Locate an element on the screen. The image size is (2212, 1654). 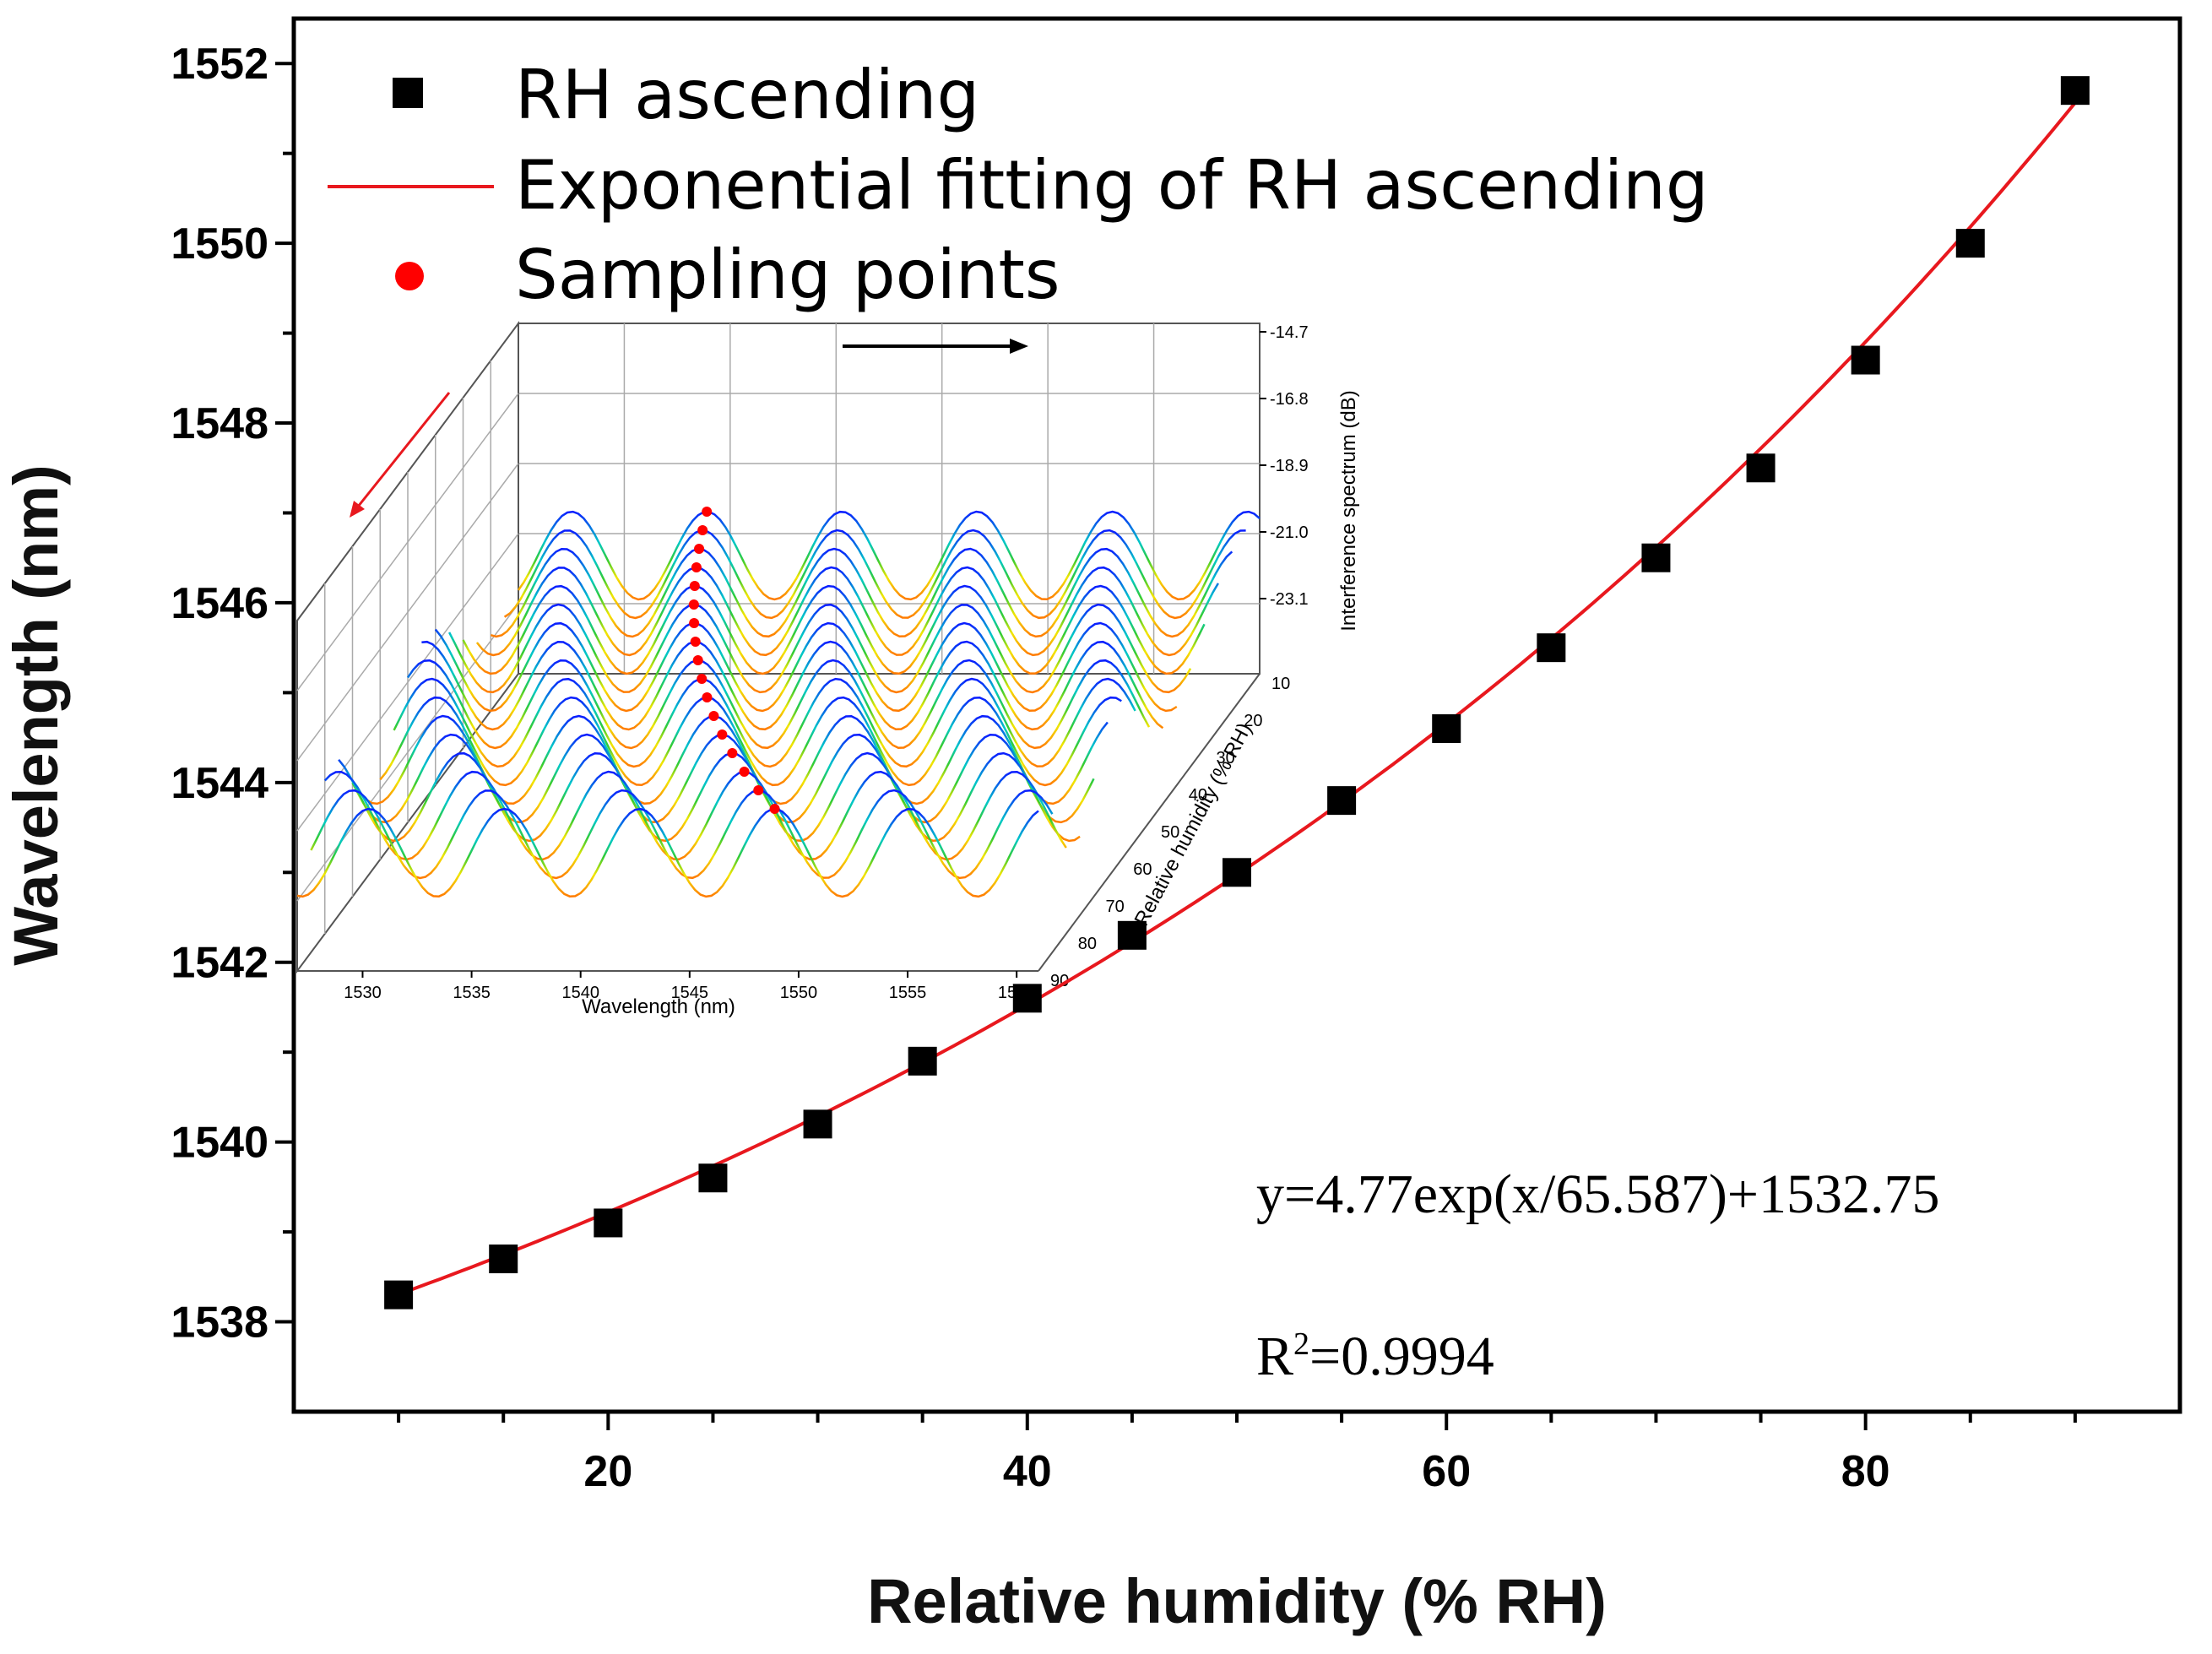
x-tick-label: 80 is located at coordinates (1865, 1471).